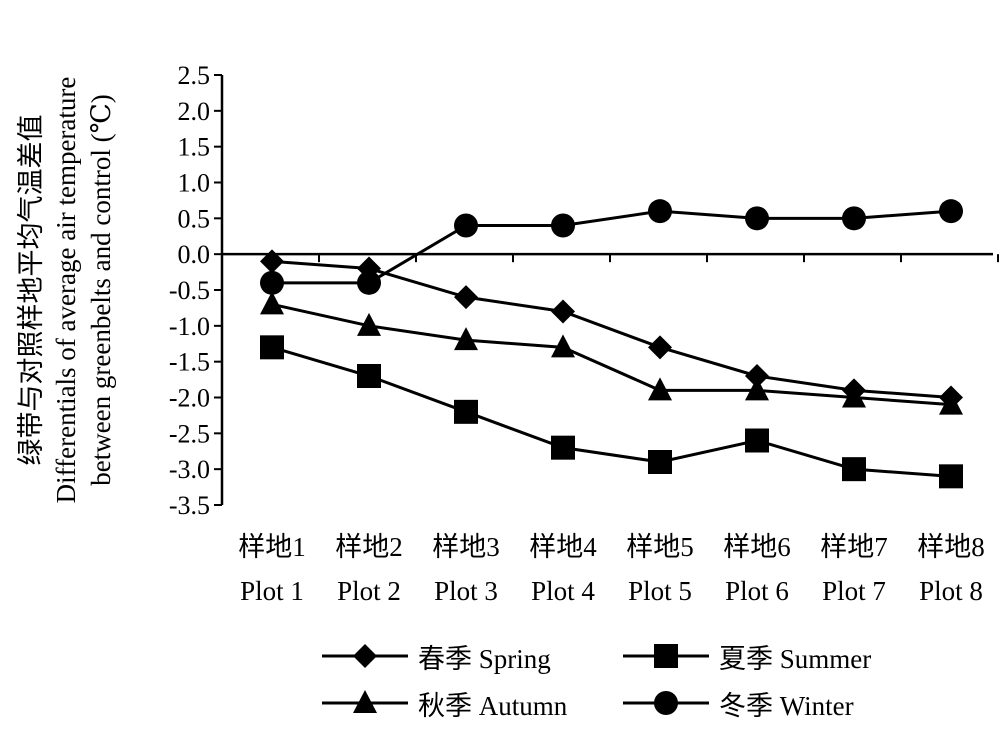 This screenshot has width=1000, height=754. I want to click on x-category-label-en: Plot 8, so click(951, 591).